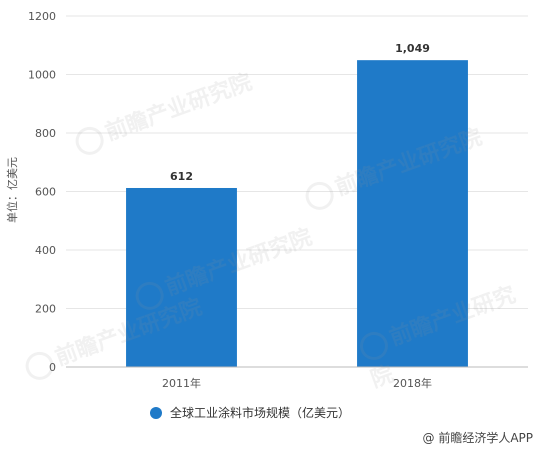 Image resolution: width=541 pixels, height=450 pixels. I want to click on data-label: 612, so click(181, 176).